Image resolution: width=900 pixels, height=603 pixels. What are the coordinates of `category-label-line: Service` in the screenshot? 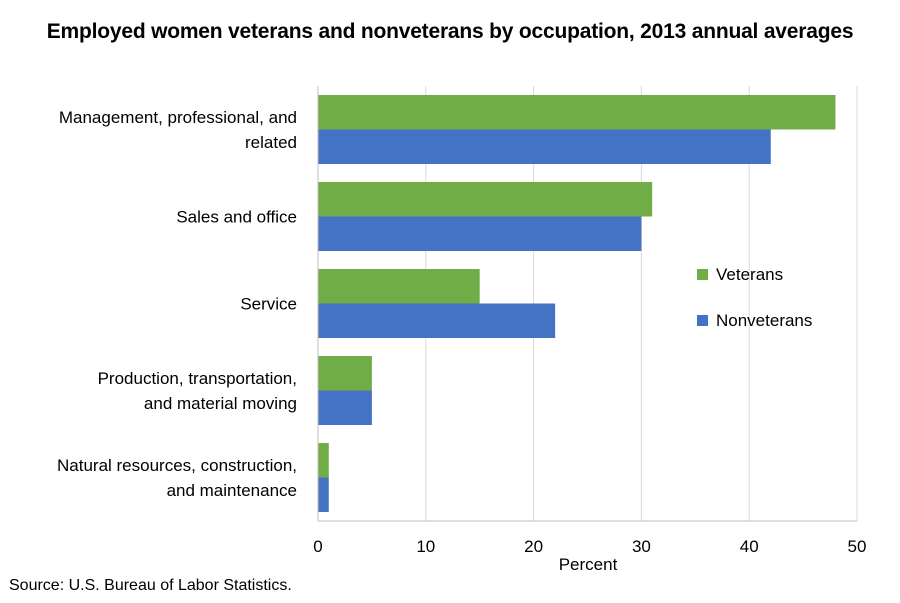 It's located at (268, 304).